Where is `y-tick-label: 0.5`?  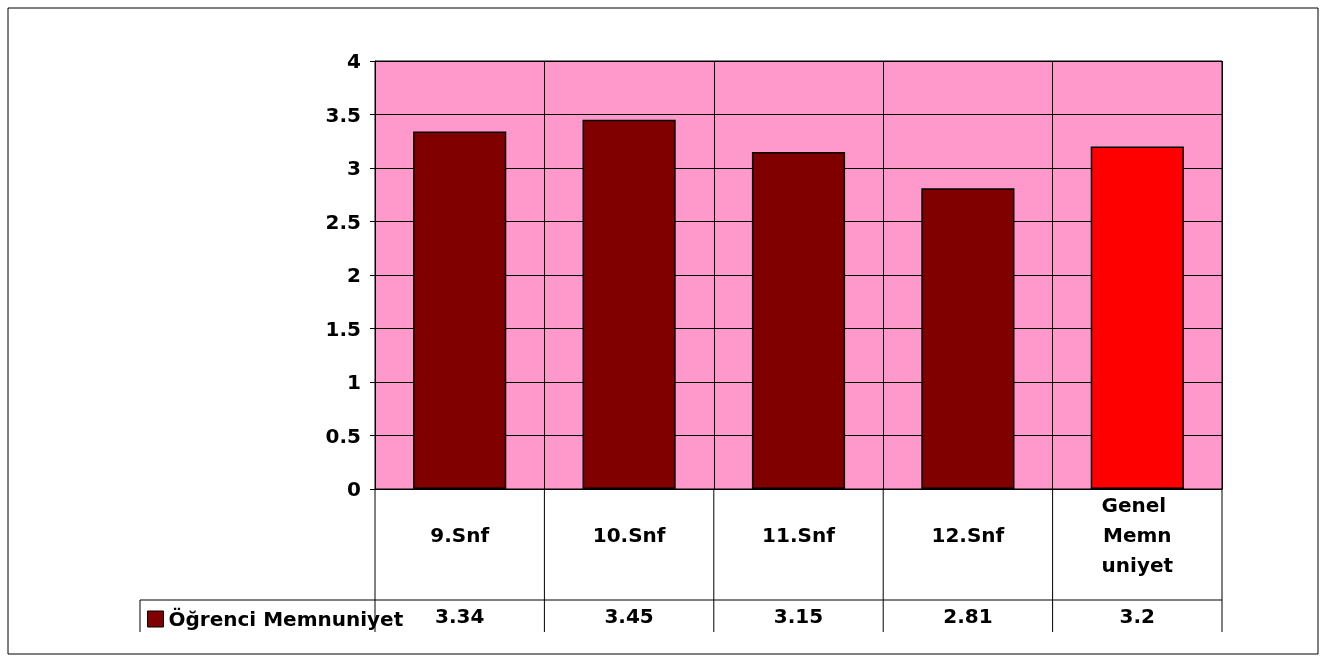 y-tick-label: 0.5 is located at coordinates (343, 435).